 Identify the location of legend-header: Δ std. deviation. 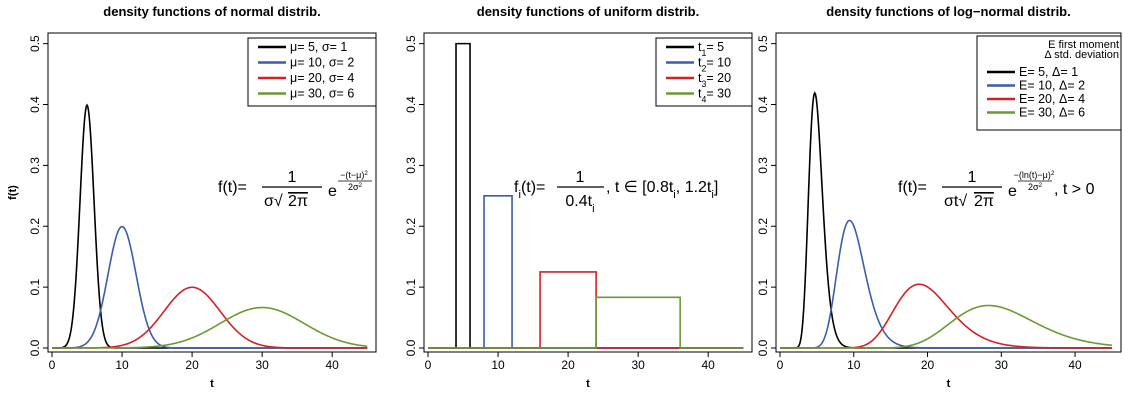
(1081, 55).